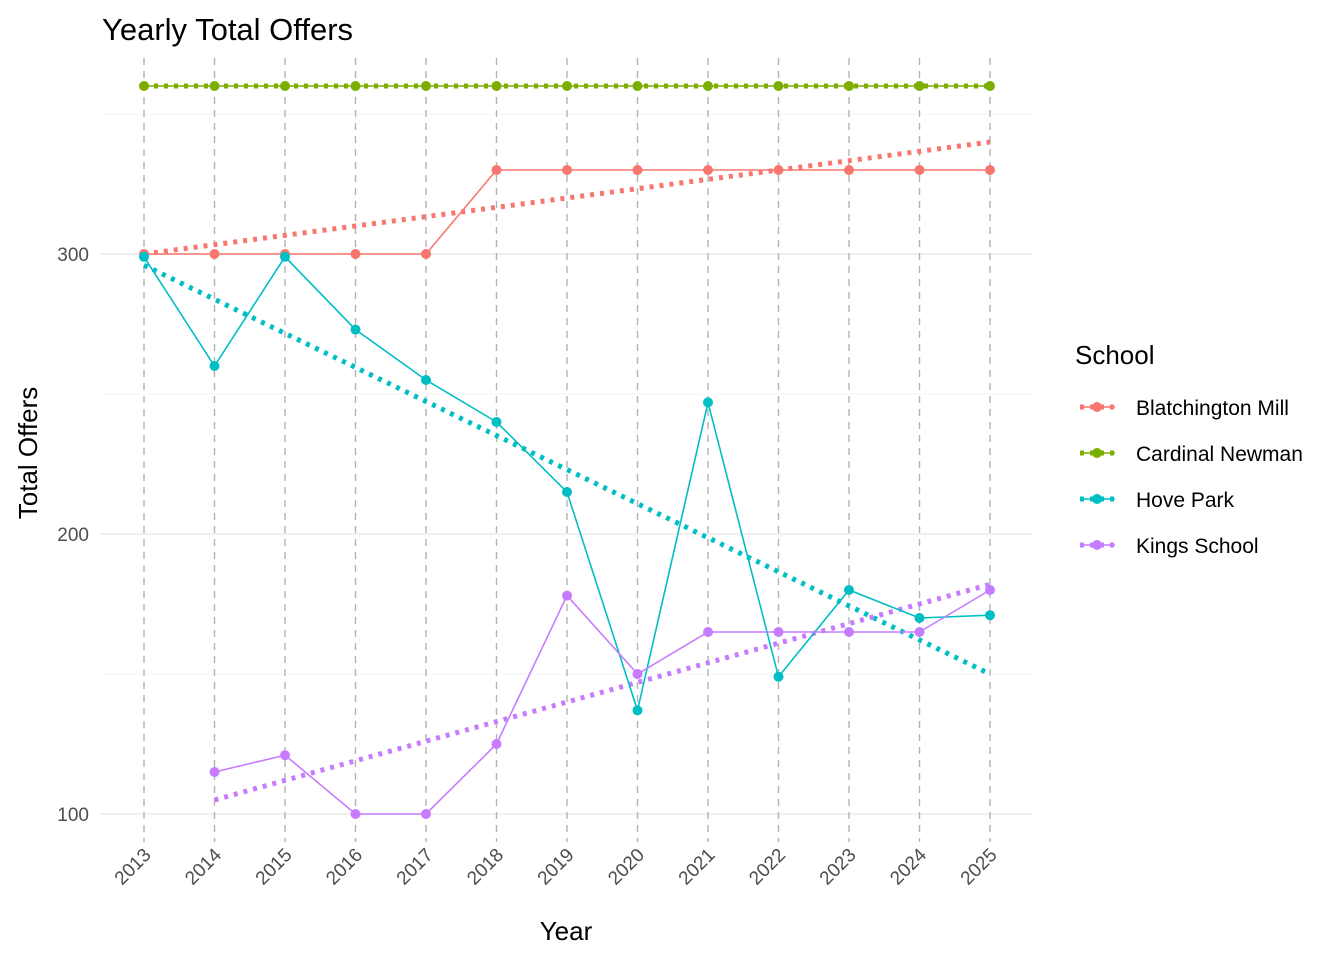 This screenshot has width=1344, height=960. I want to click on x-tick-label: 2016, so click(344, 867).